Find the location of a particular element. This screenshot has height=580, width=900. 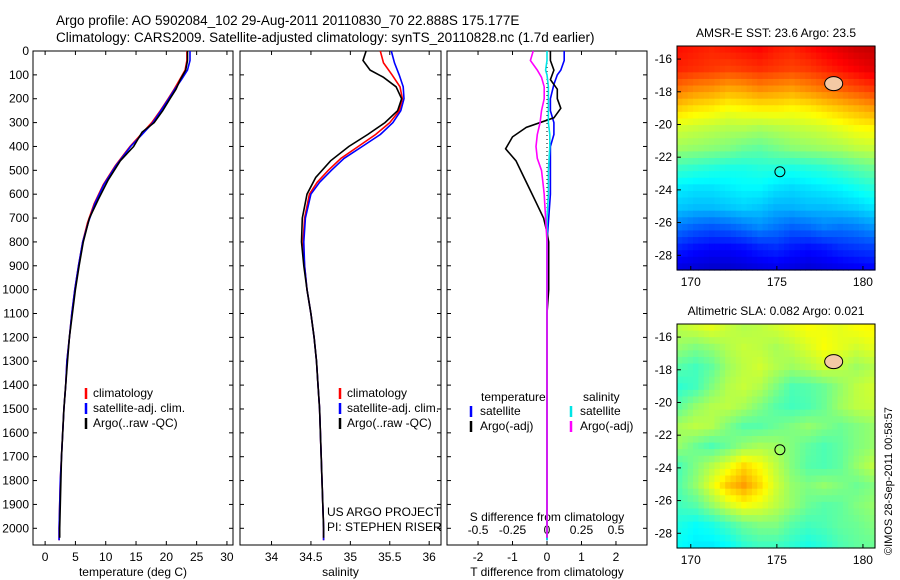

map-frame is located at coordinates (776, 436).